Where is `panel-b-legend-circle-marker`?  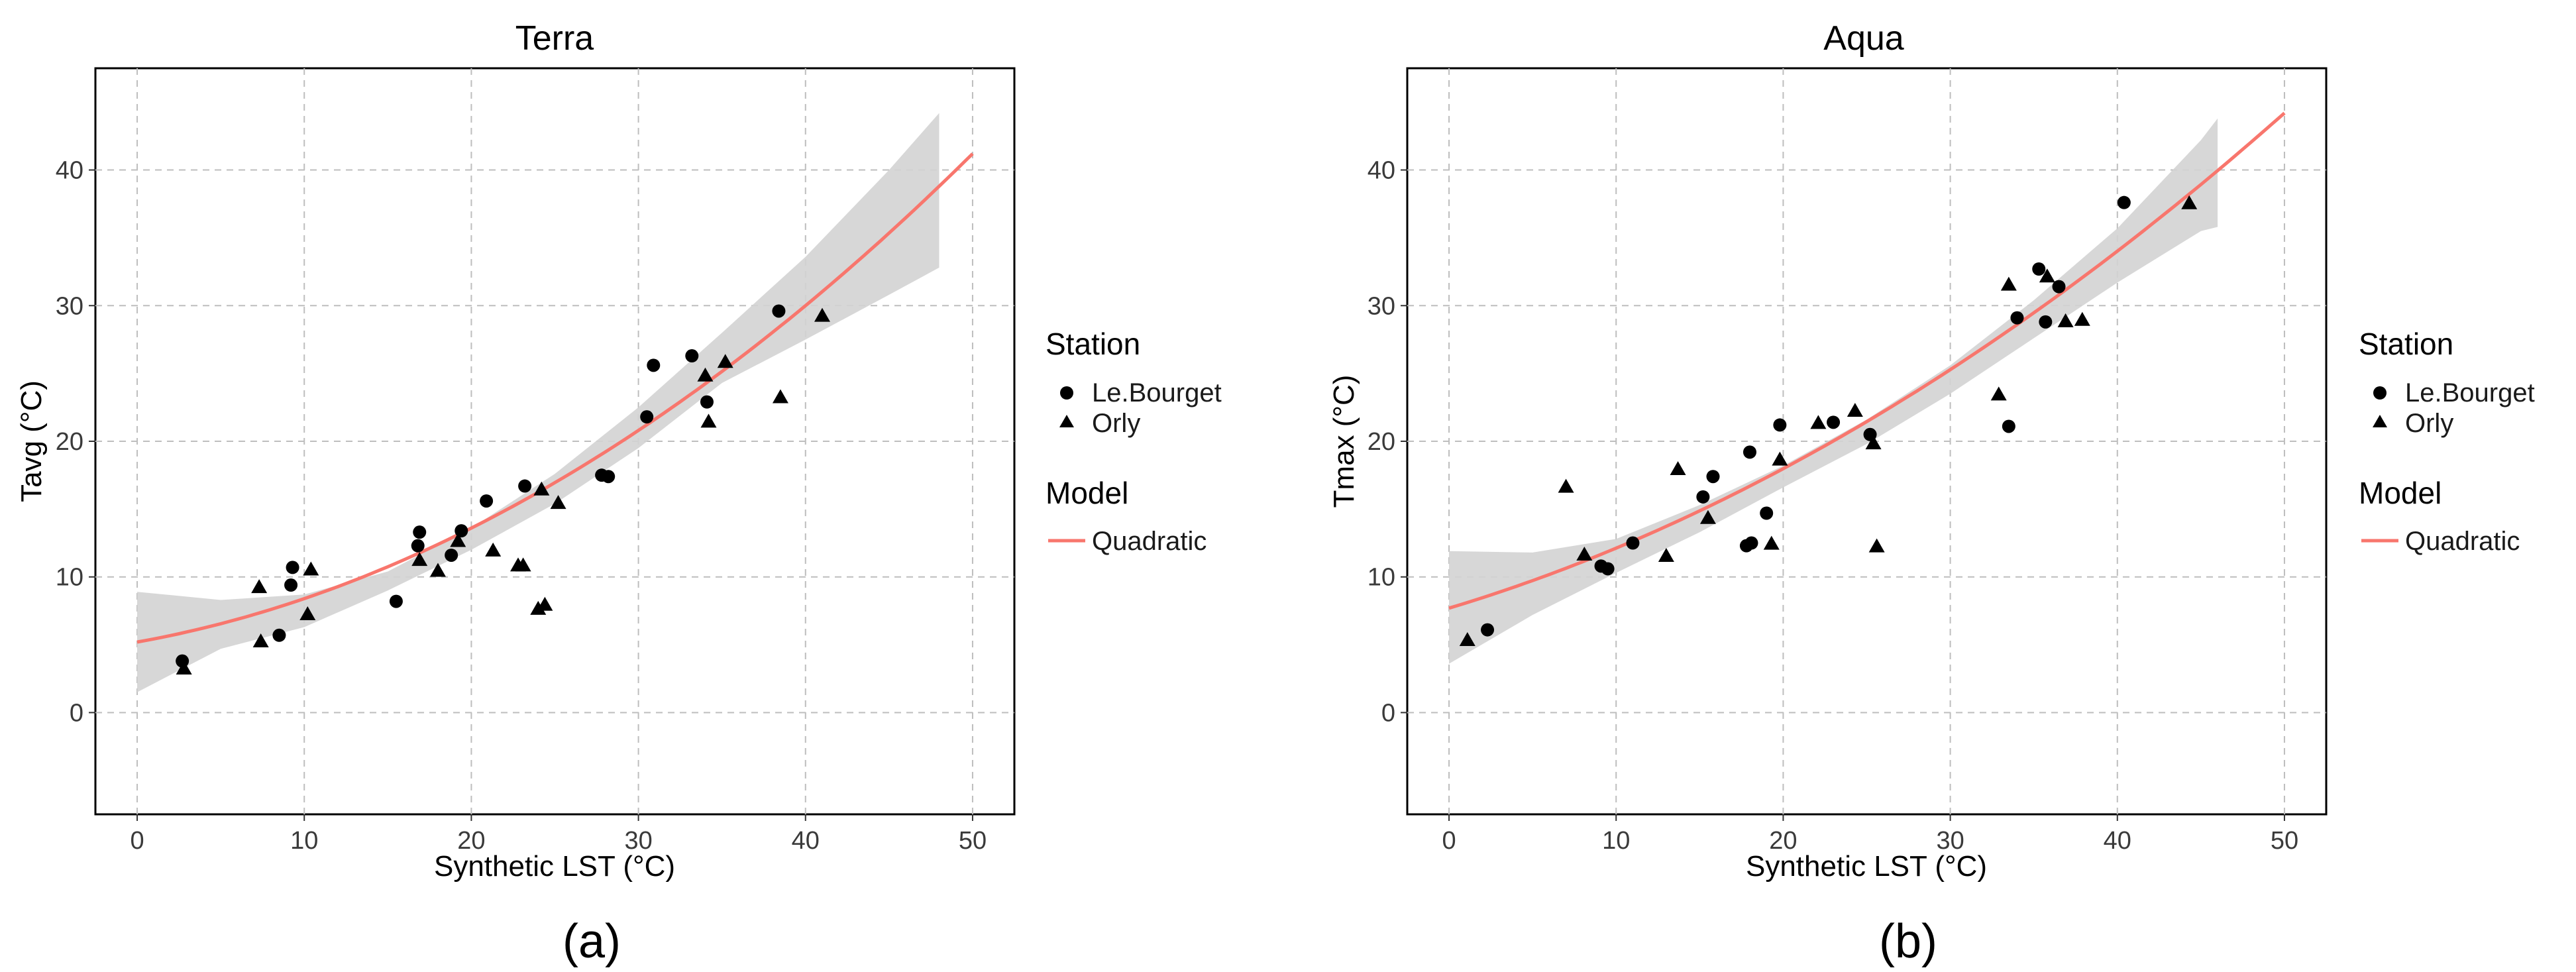
panel-b-legend-circle-marker is located at coordinates (2380, 393).